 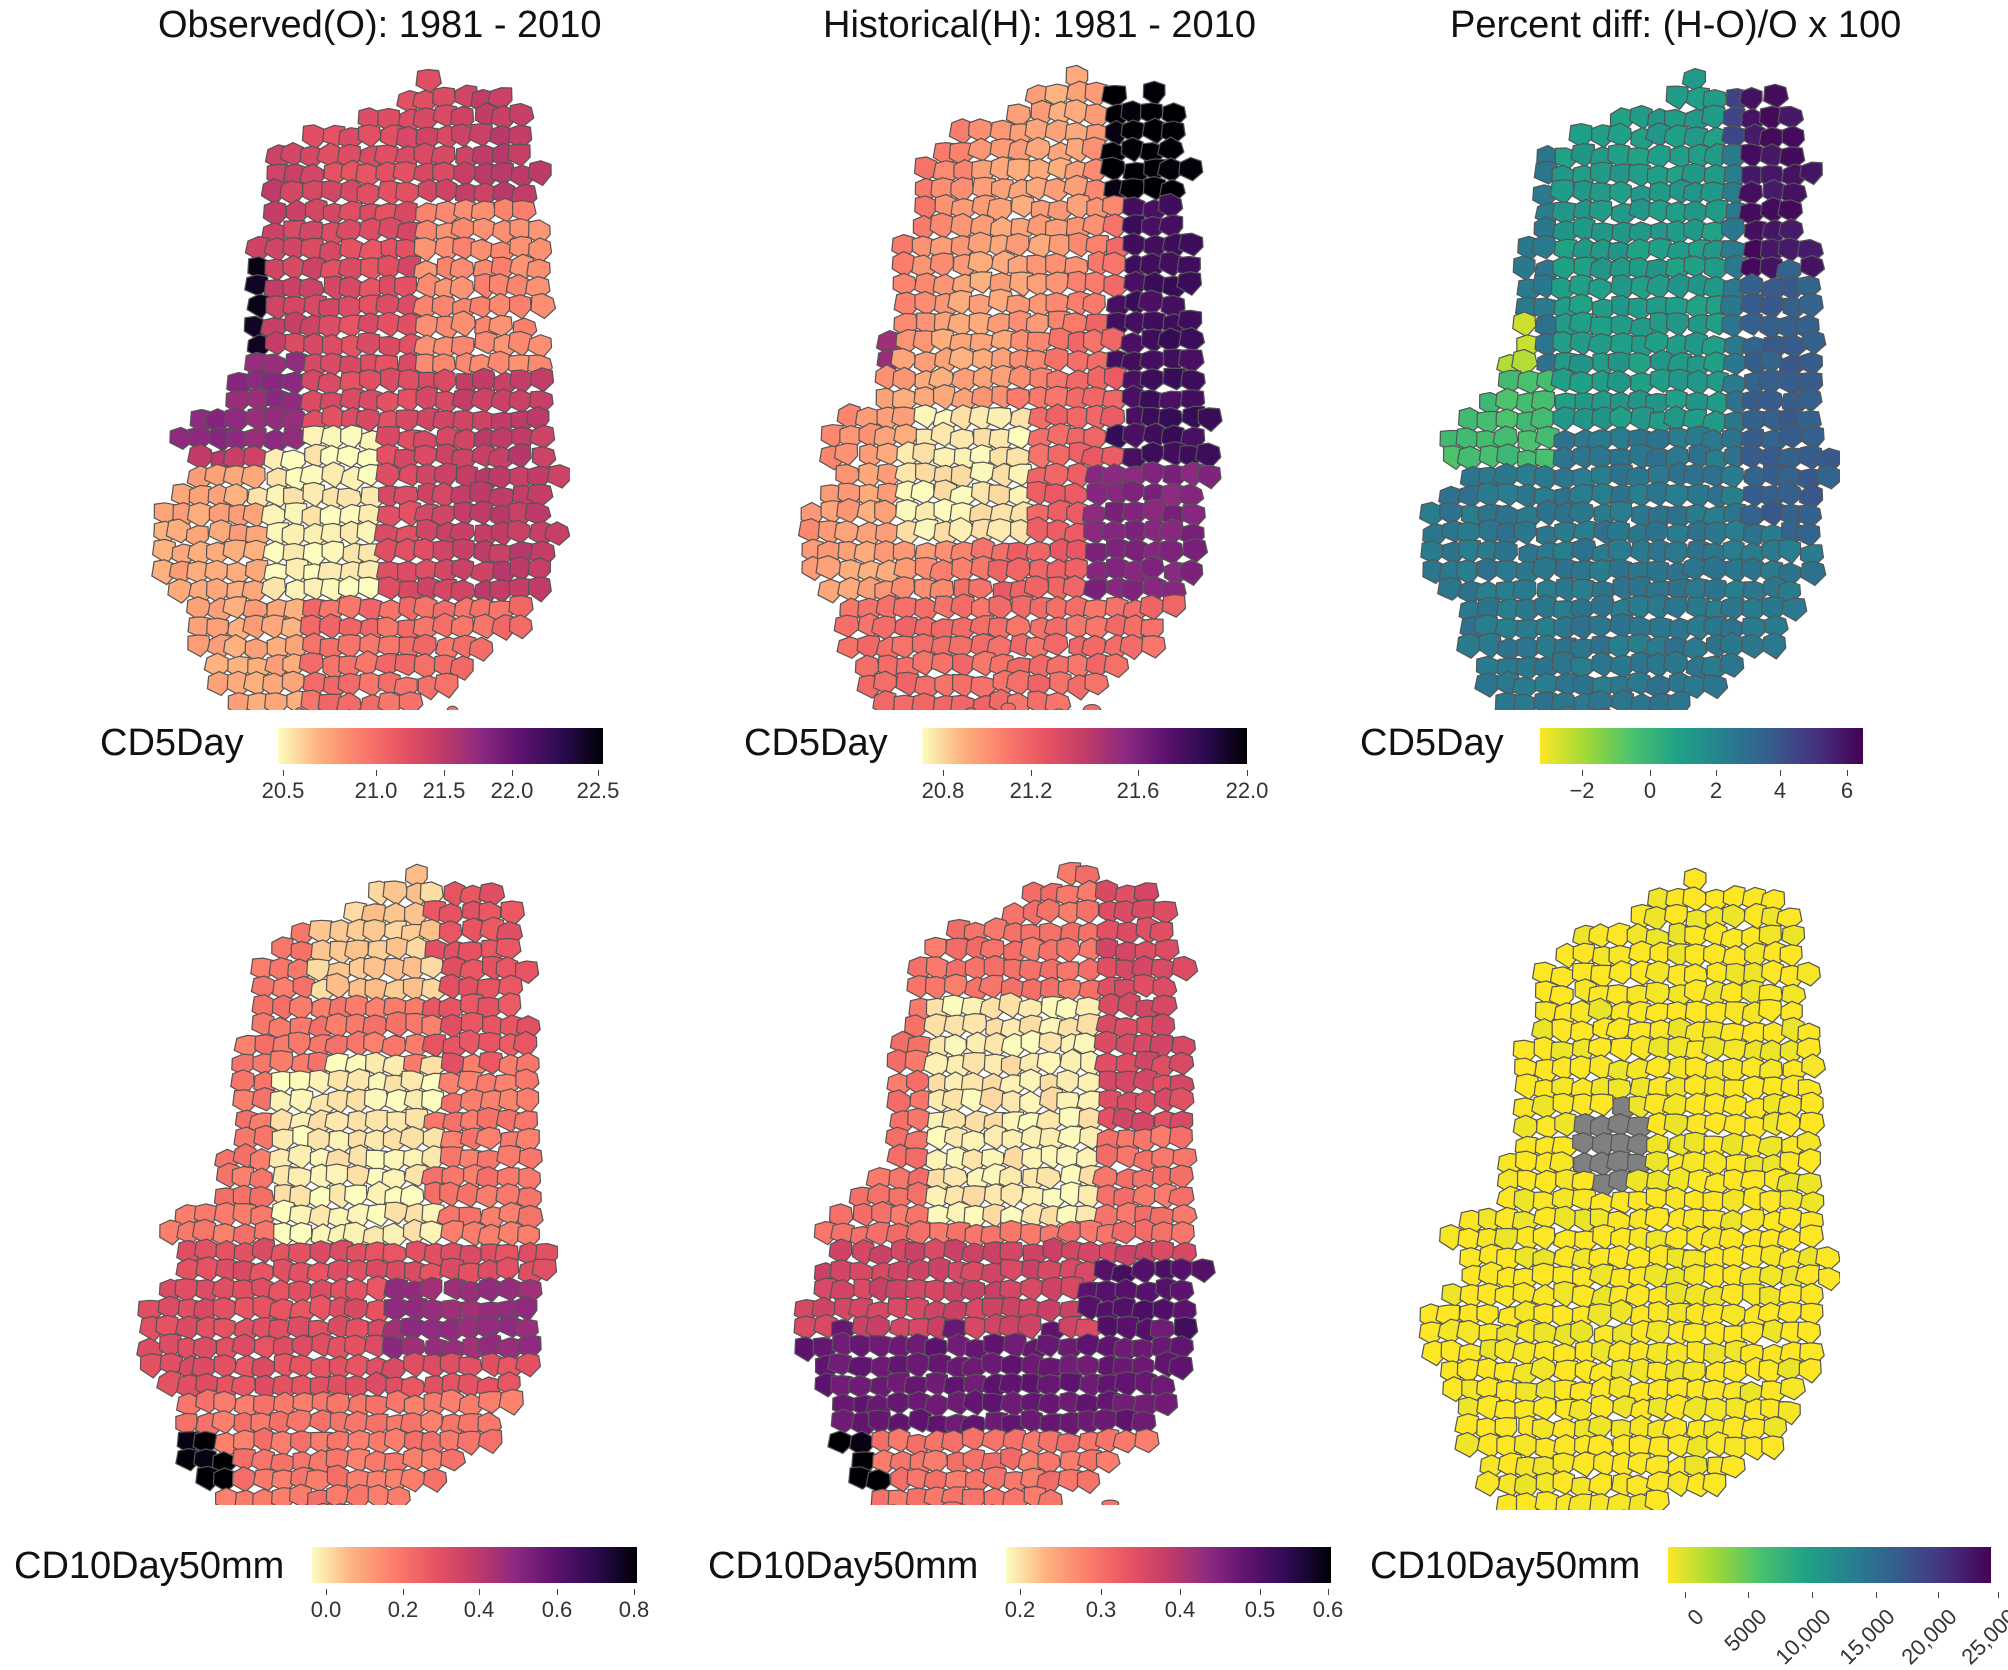 What do you see at coordinates (1803, 1637) in the screenshot?
I see `colorbar-tick-label: 10,000` at bounding box center [1803, 1637].